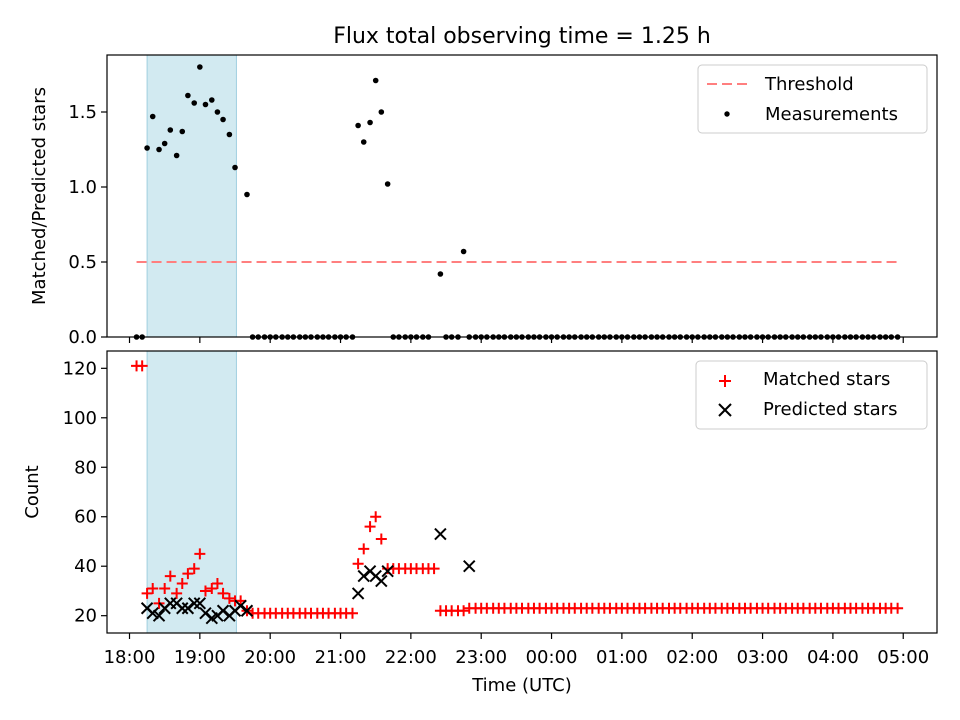  I want to click on x-tick-label: 05:00, so click(903, 657).